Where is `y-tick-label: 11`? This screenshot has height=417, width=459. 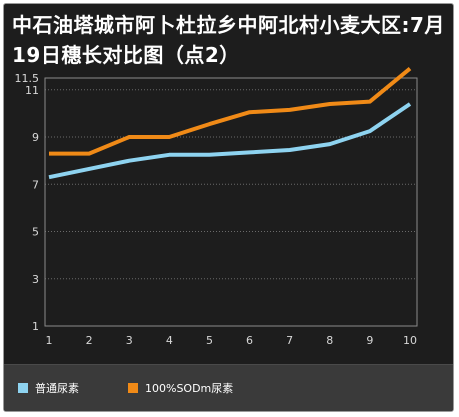 y-tick-label: 11 is located at coordinates (32, 90).